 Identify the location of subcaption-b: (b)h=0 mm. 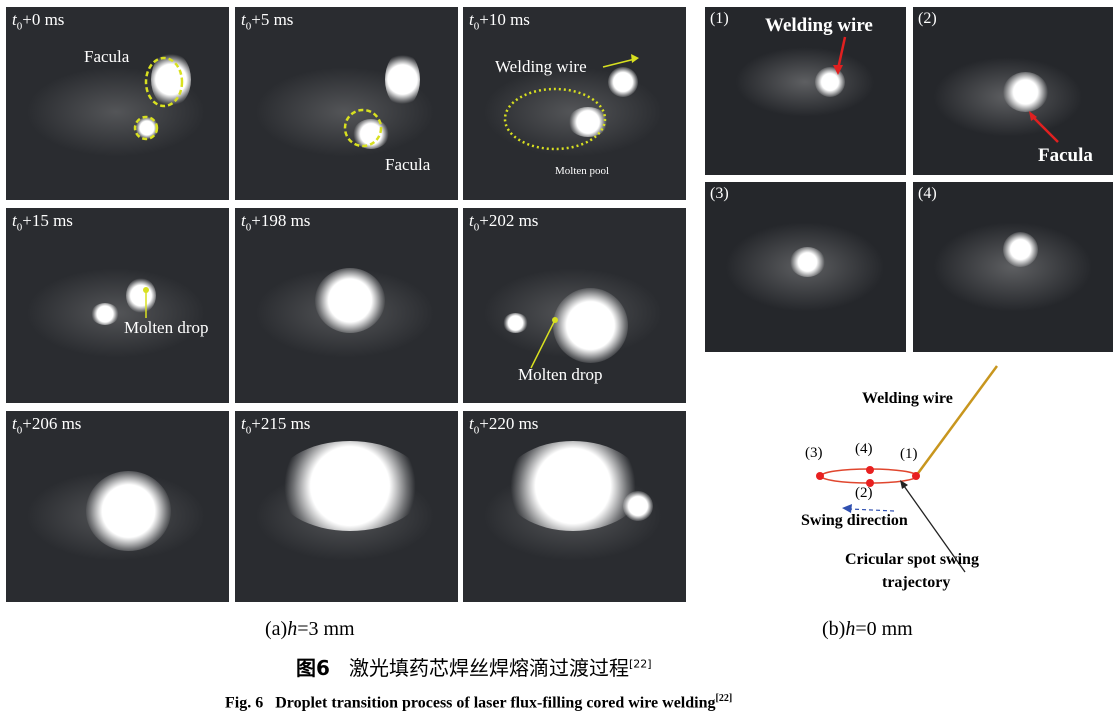
(867, 629).